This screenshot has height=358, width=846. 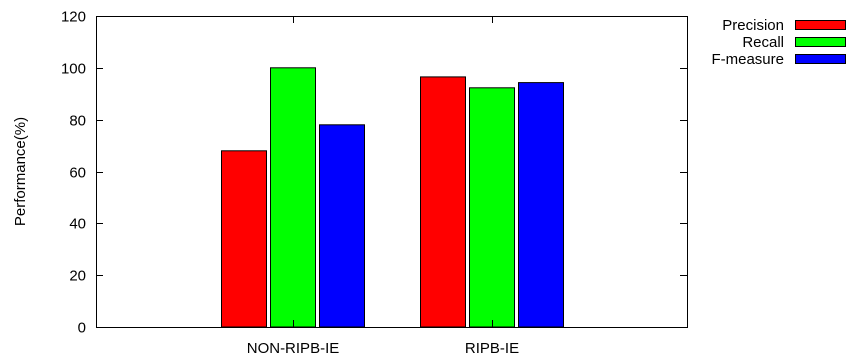 What do you see at coordinates (747, 59) in the screenshot?
I see `legend-label: F-measure` at bounding box center [747, 59].